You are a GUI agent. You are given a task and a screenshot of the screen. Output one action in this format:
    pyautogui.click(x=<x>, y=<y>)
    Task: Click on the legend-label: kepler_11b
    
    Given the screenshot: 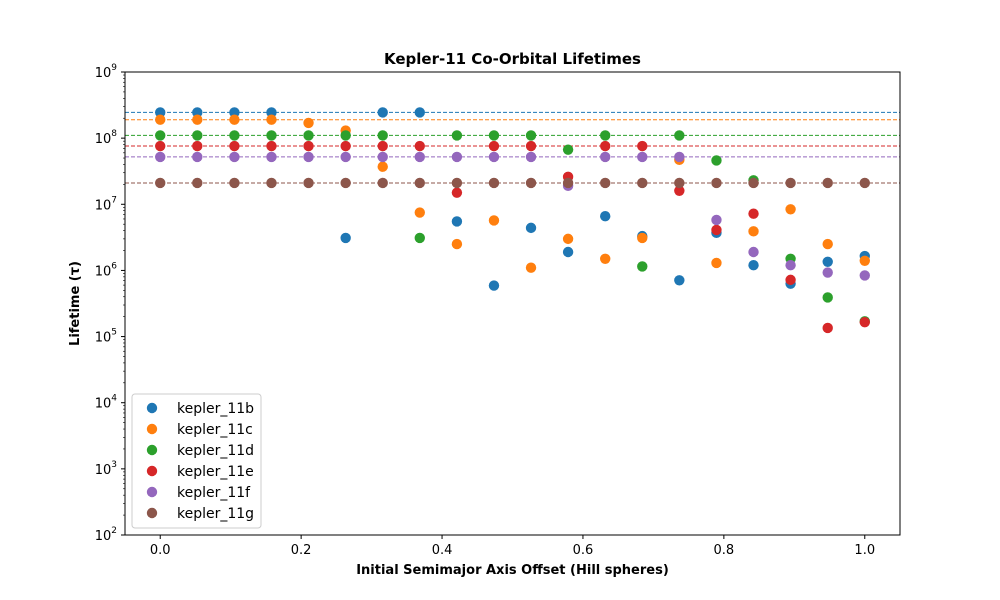 What is the action you would take?
    pyautogui.click(x=215, y=409)
    